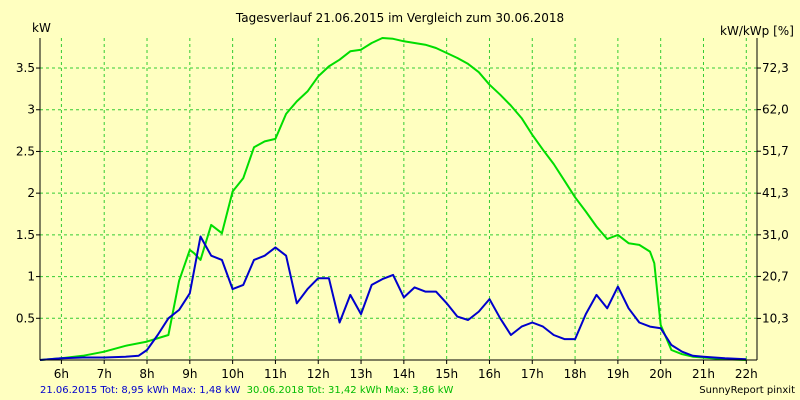  What do you see at coordinates (775, 110) in the screenshot?
I see `y2-tick-label: 62,0` at bounding box center [775, 110].